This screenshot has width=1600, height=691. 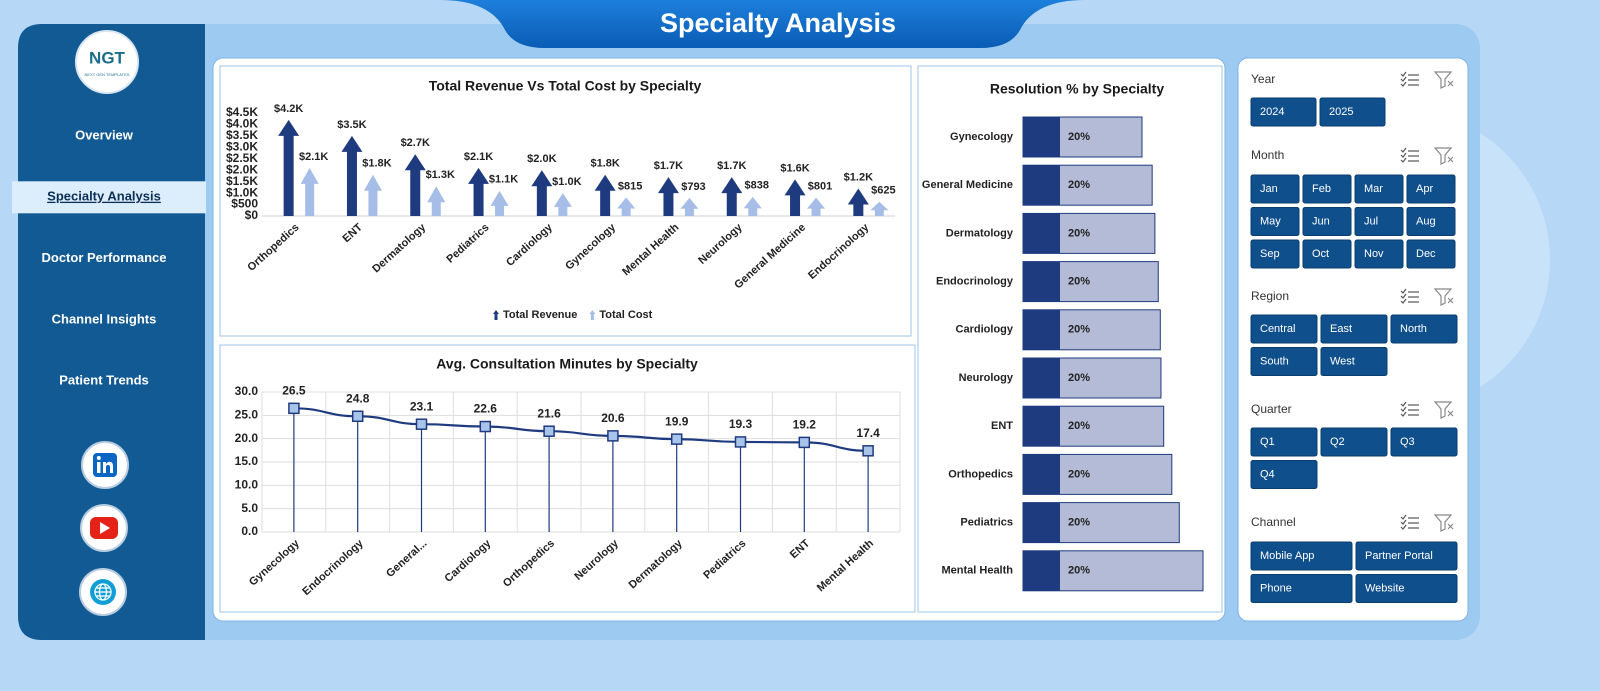 I want to click on slicer-button-label: Aug, so click(x=1426, y=221).